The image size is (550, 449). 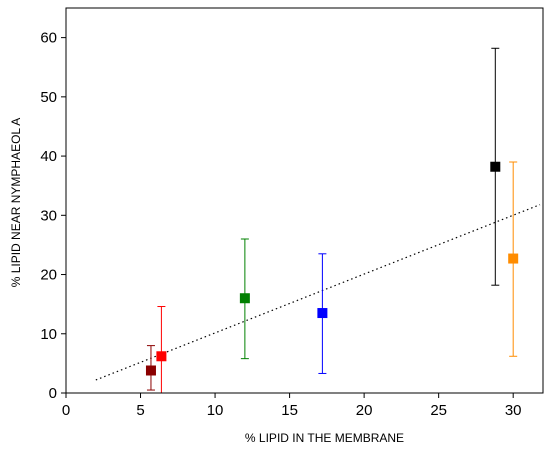 What do you see at coordinates (513, 410) in the screenshot?
I see `x-tick-label: 30` at bounding box center [513, 410].